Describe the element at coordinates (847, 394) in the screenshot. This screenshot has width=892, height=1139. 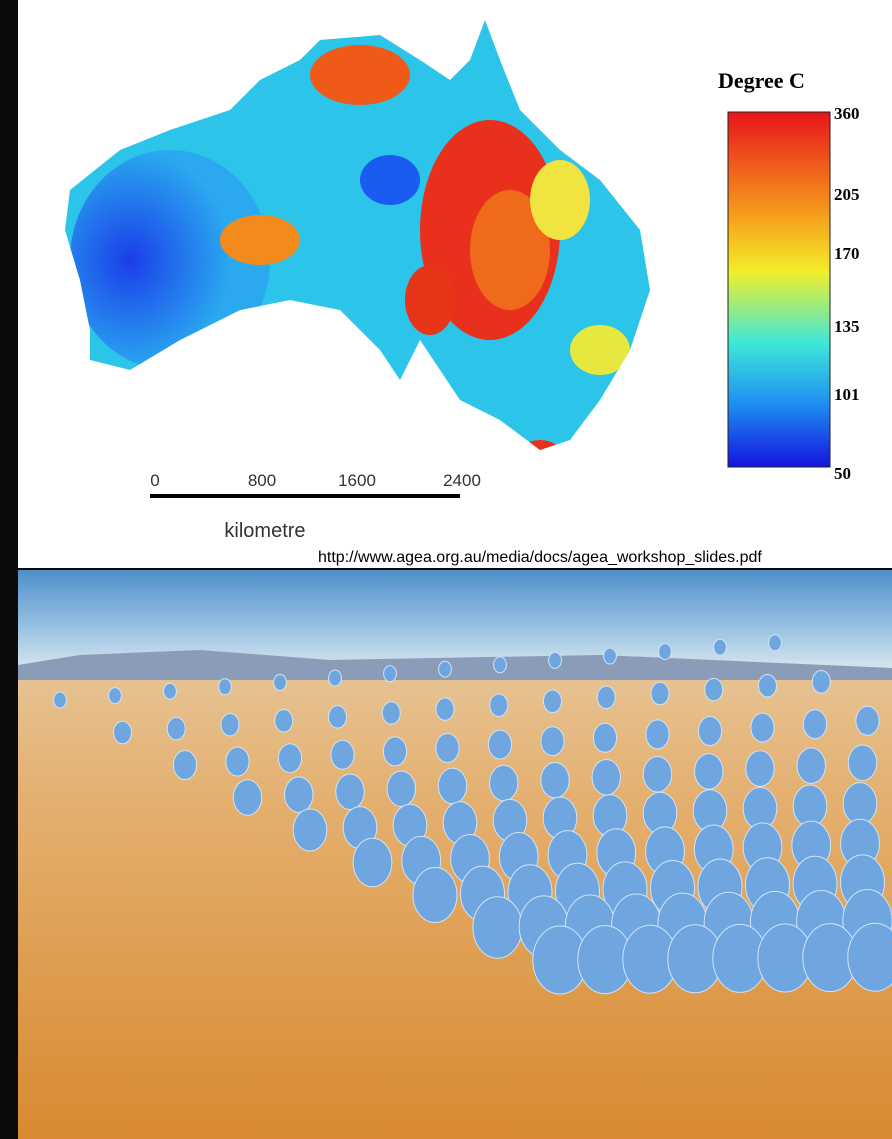
I see `legend-tick-label: 101` at that location.